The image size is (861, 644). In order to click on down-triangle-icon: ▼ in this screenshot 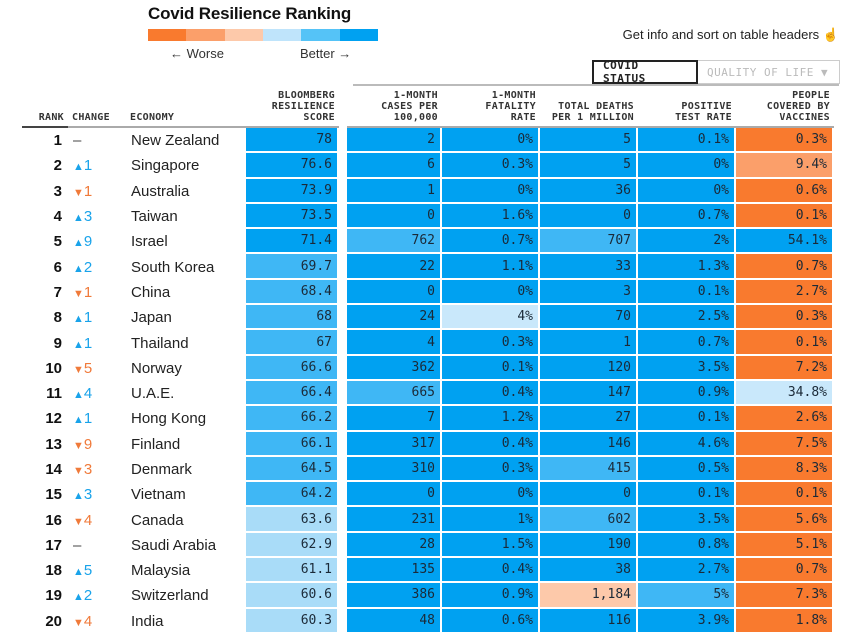, I will do `click(78, 293)`.